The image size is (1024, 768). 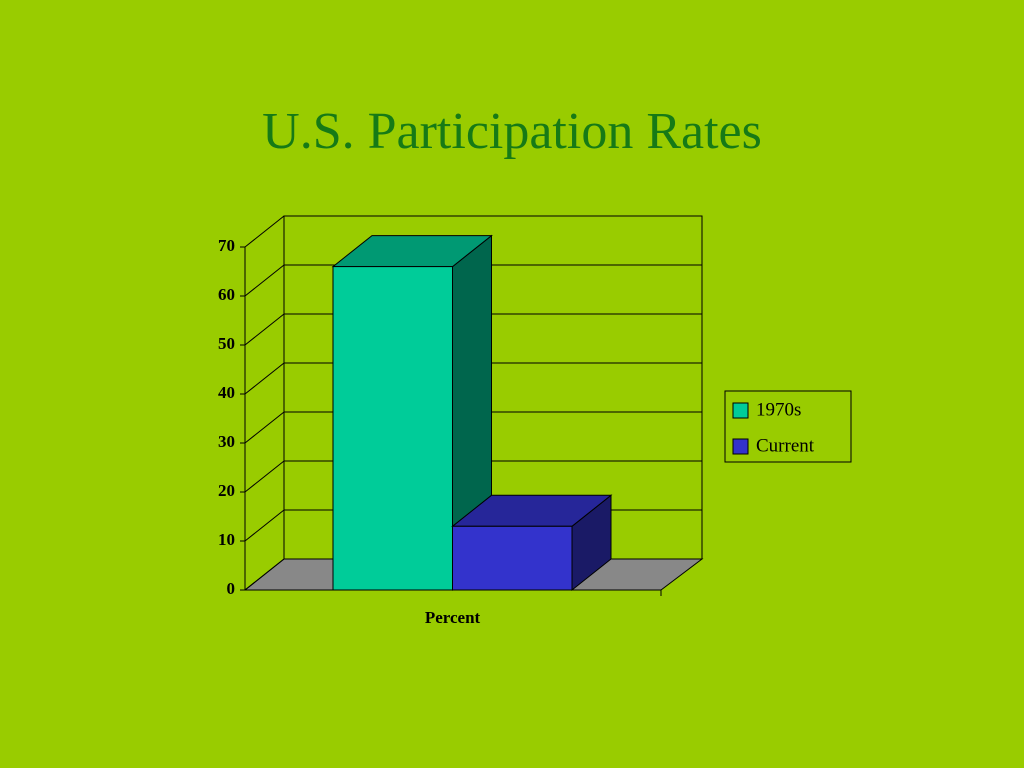 I want to click on y-tick-label: 30, so click(x=226, y=441).